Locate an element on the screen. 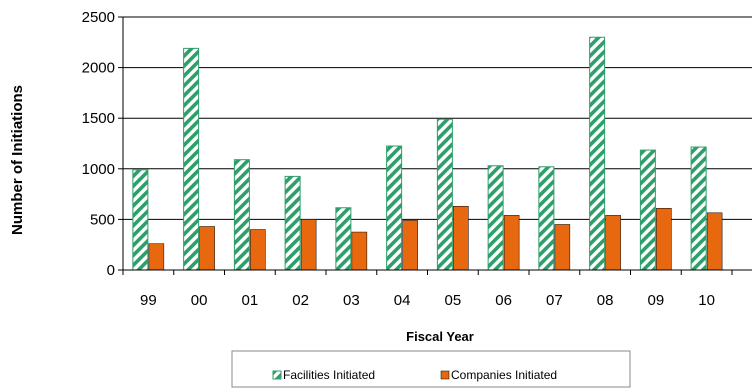 This screenshot has height=390, width=752. y-tick-label: 0 is located at coordinates (111, 270).